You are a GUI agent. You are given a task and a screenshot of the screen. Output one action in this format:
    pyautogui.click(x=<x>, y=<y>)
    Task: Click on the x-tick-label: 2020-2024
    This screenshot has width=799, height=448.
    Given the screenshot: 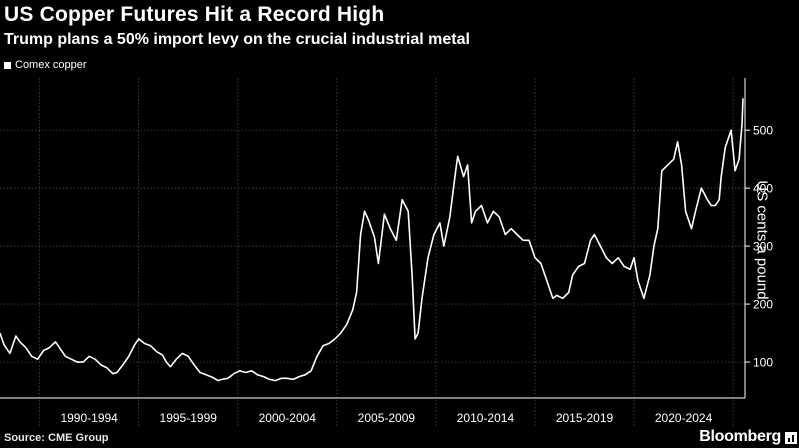 What is the action you would take?
    pyautogui.click(x=684, y=418)
    